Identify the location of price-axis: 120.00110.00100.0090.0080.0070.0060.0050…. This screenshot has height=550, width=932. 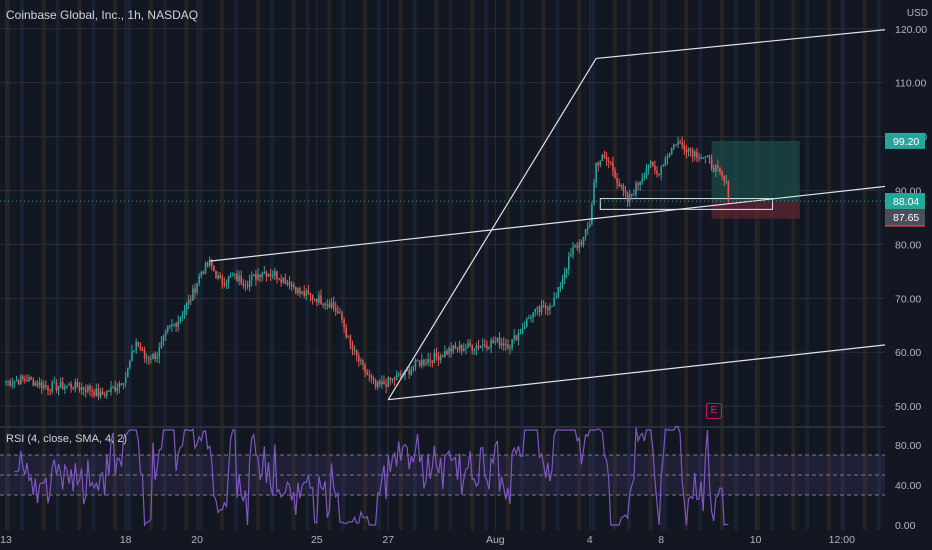
(908, 275).